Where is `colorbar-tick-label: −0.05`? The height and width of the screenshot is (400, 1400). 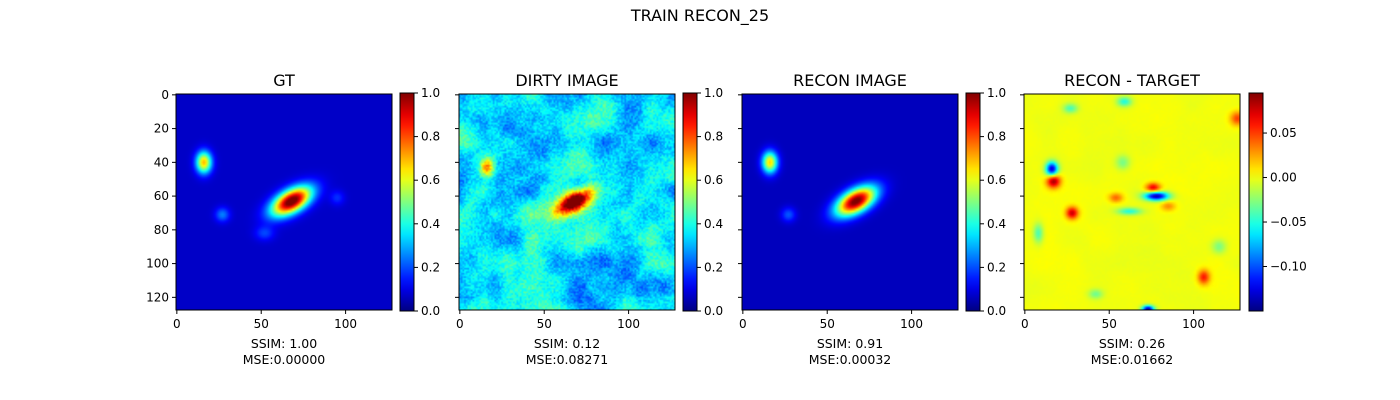 colorbar-tick-label: −0.05 is located at coordinates (1288, 222).